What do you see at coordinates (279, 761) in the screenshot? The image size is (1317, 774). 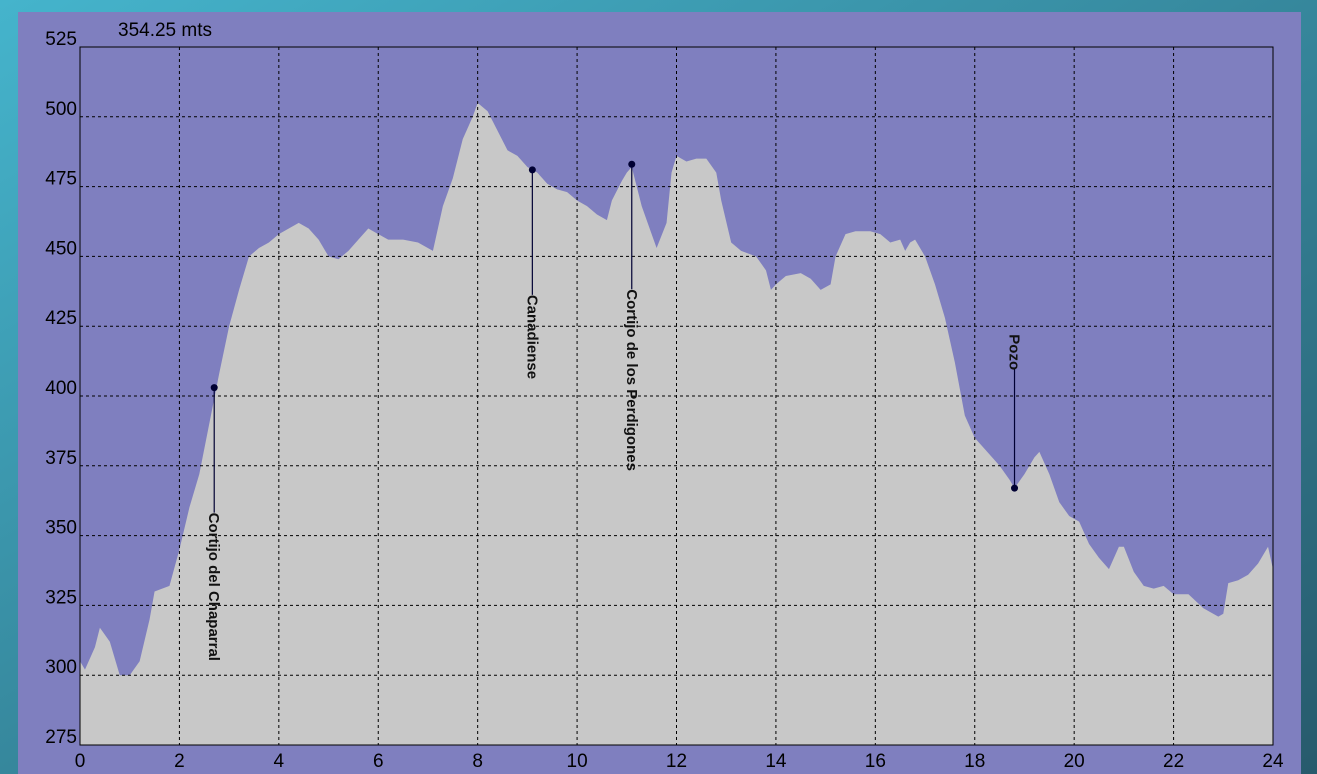 I see `x-tick-label: 4` at bounding box center [279, 761].